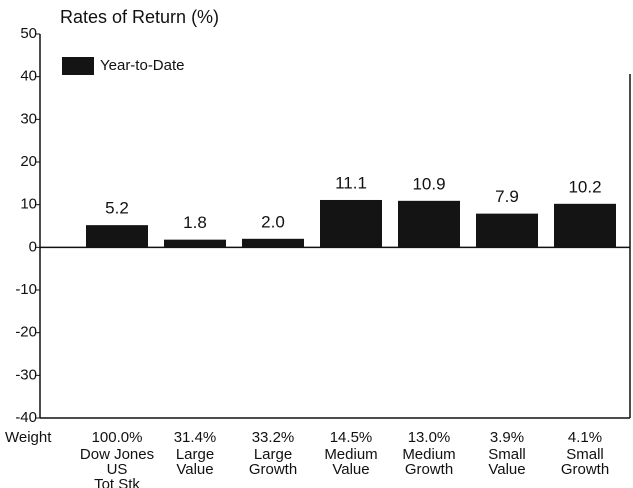 The width and height of the screenshot is (633, 488). Describe the element at coordinates (273, 462) in the screenshot. I see `x-tick-label: Large Growth` at that location.